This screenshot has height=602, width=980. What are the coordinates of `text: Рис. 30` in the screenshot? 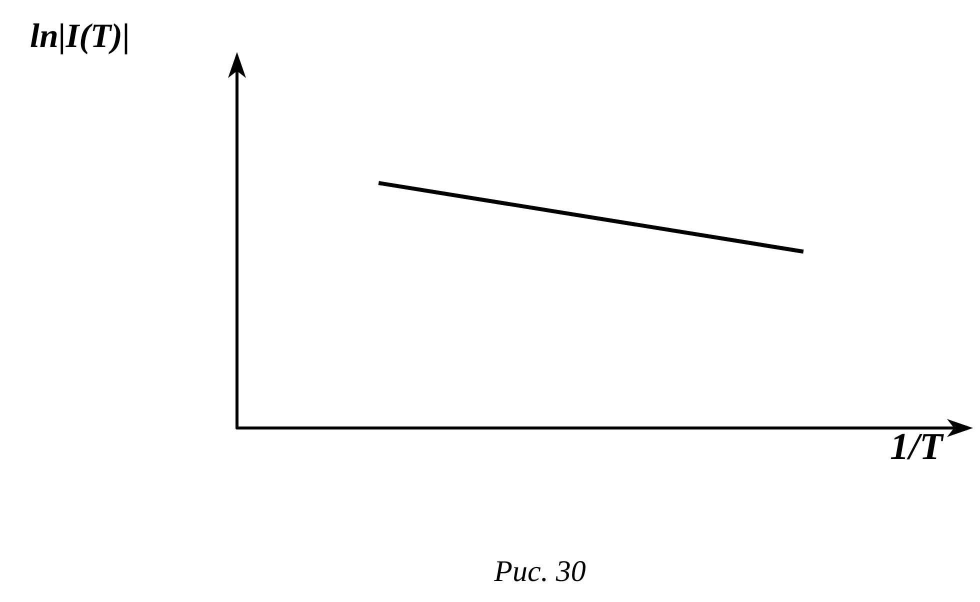 It's located at (540, 572).